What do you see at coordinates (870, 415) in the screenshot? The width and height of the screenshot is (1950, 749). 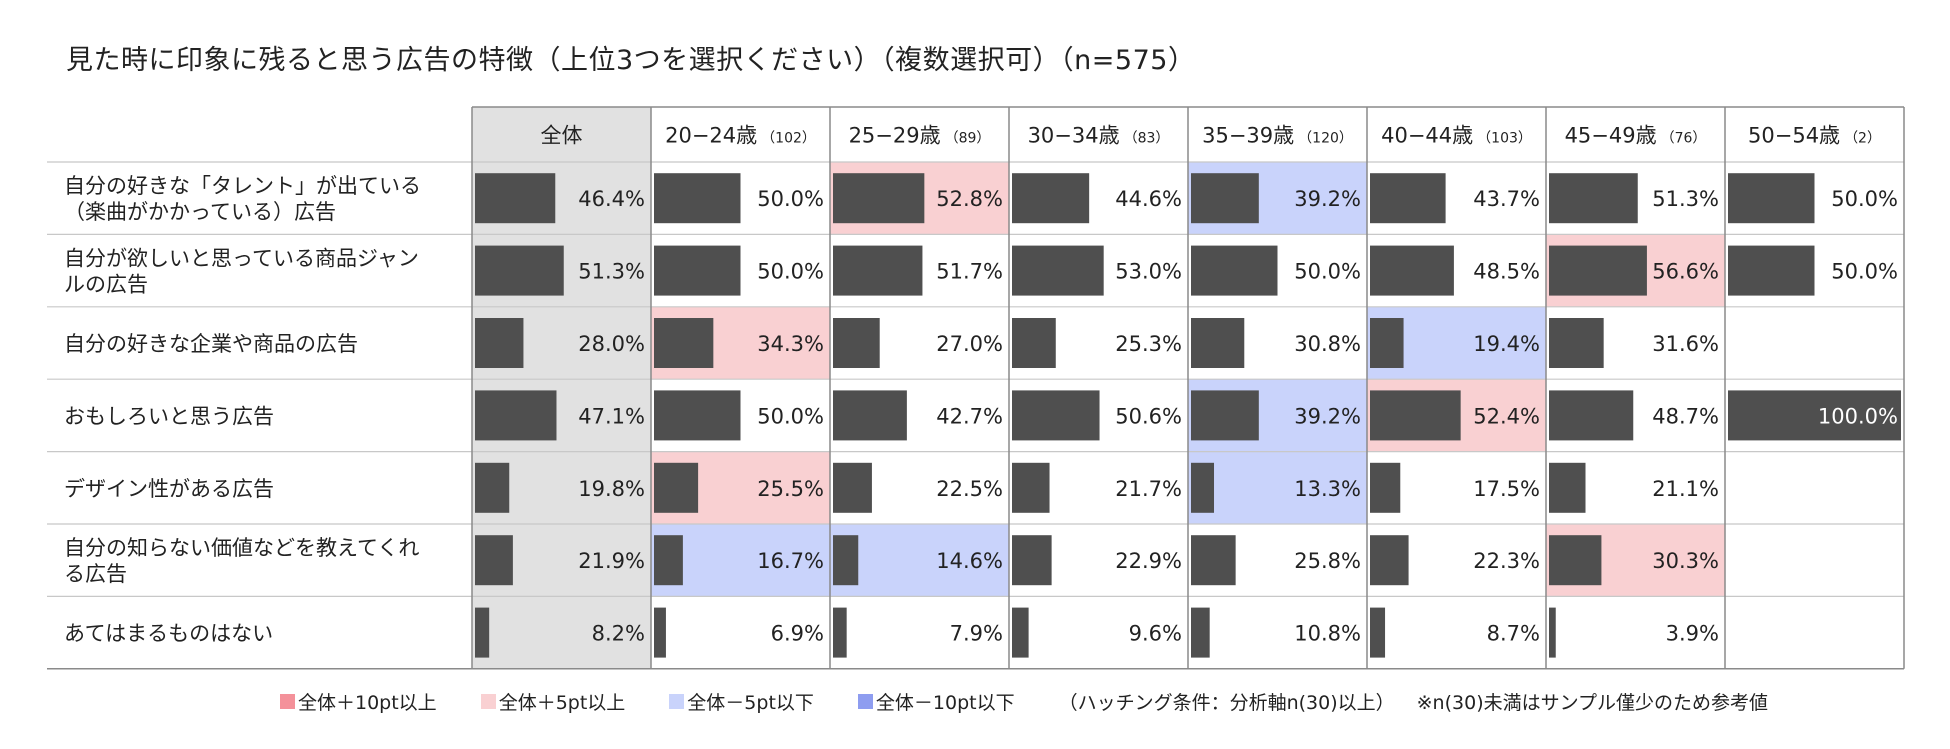 I see `bar-r3-c2` at bounding box center [870, 415].